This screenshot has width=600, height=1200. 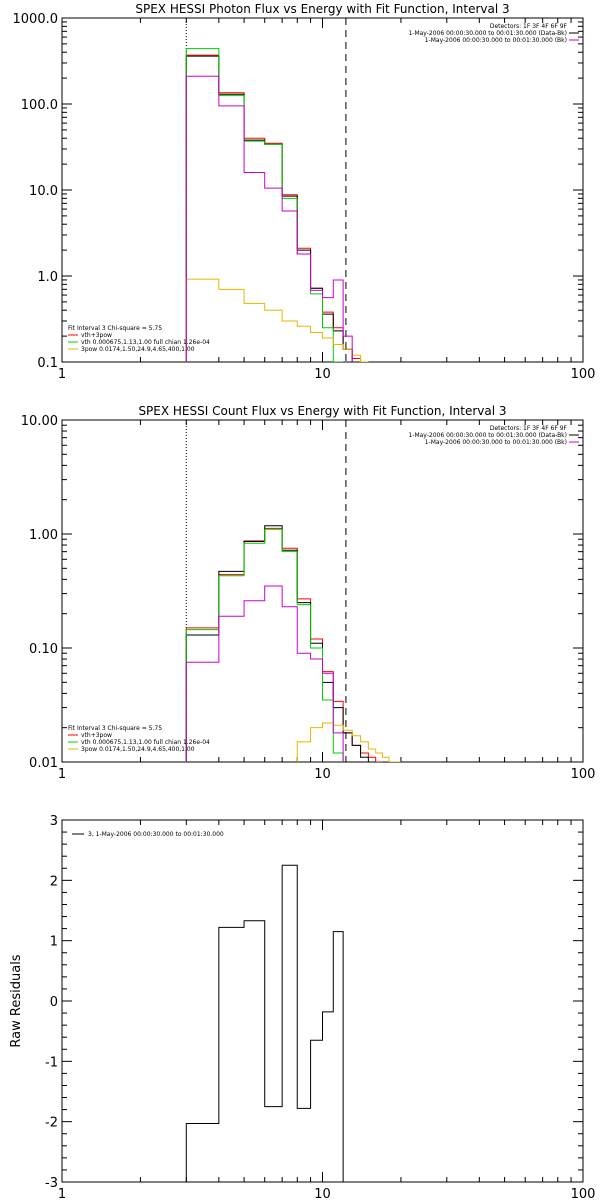 I want to click on y-tick-label: 0.1, so click(x=47, y=363).